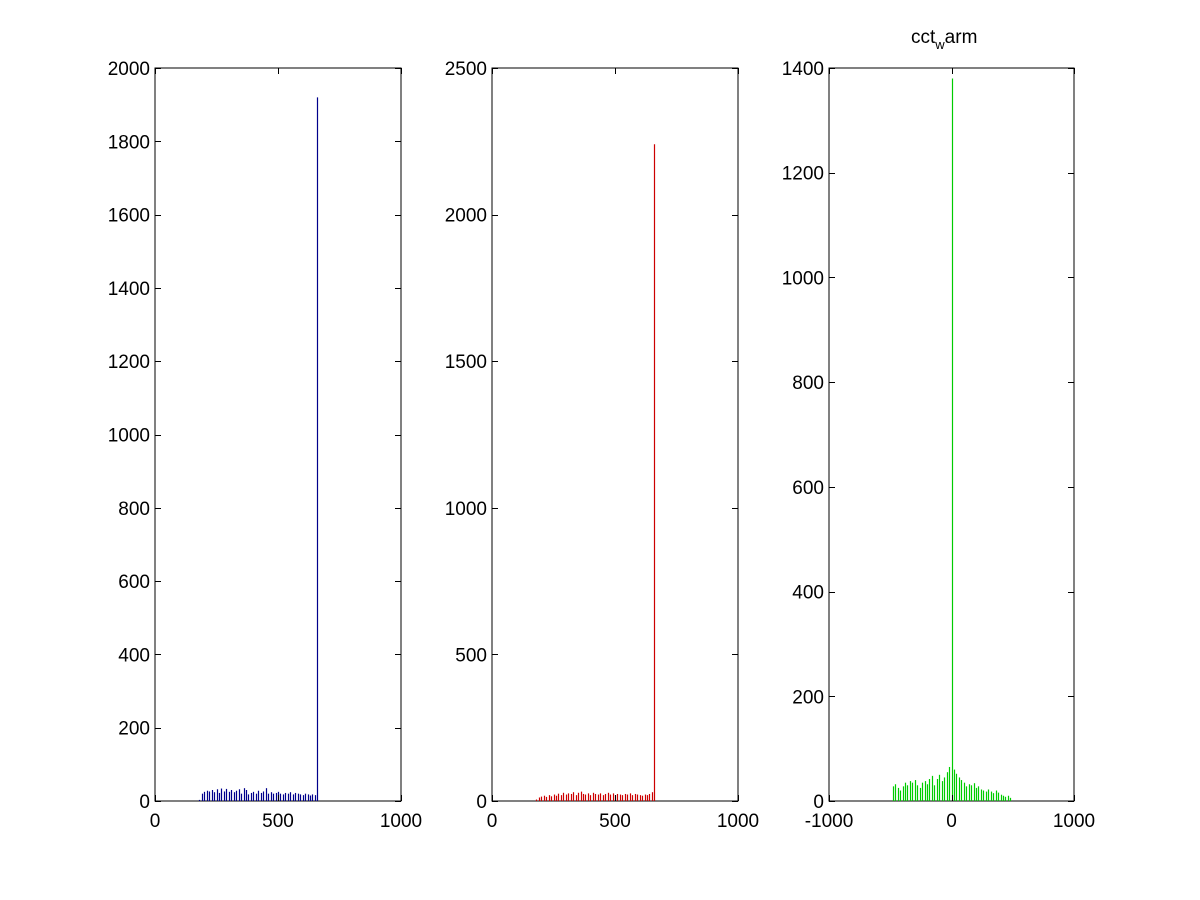 The image size is (1200, 900). What do you see at coordinates (961, 37) in the screenshot?
I see `title-tail: arm` at bounding box center [961, 37].